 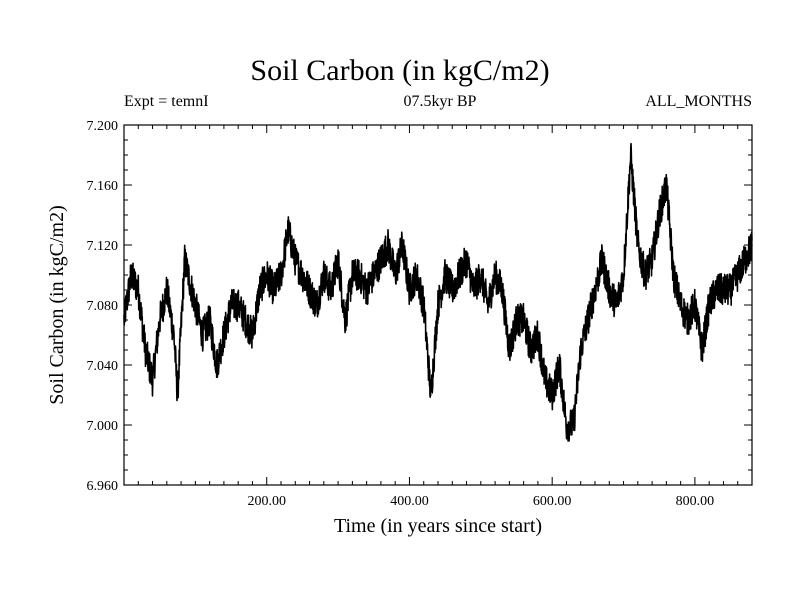 I want to click on y-axis-label: Soil Carbon (in kgC/m2), so click(x=57, y=304).